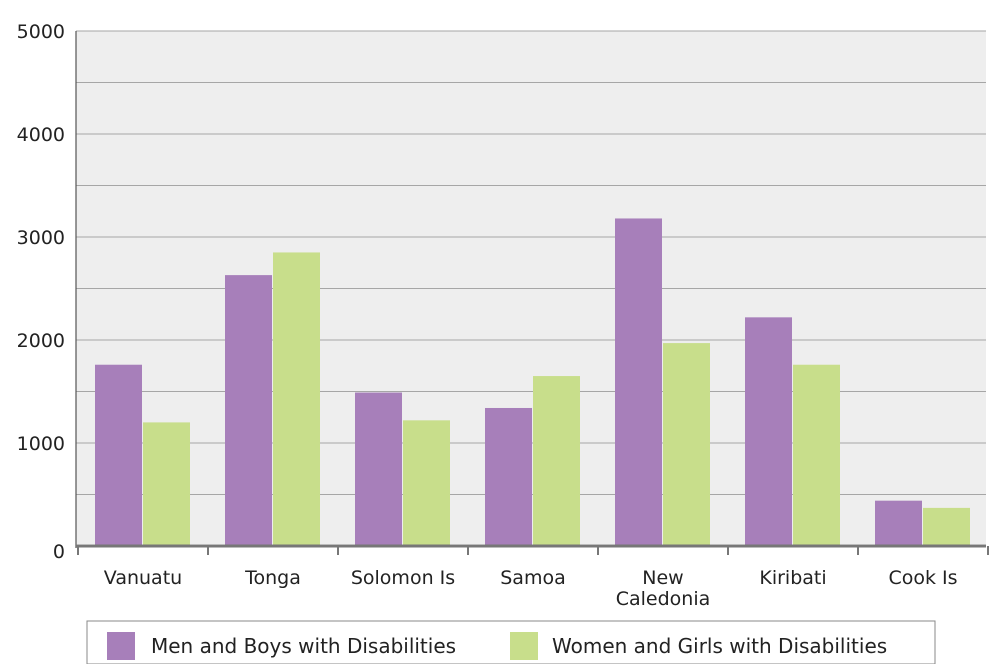 The image size is (989, 664). What do you see at coordinates (41, 238) in the screenshot?
I see `y-tick-label: 3000` at bounding box center [41, 238].